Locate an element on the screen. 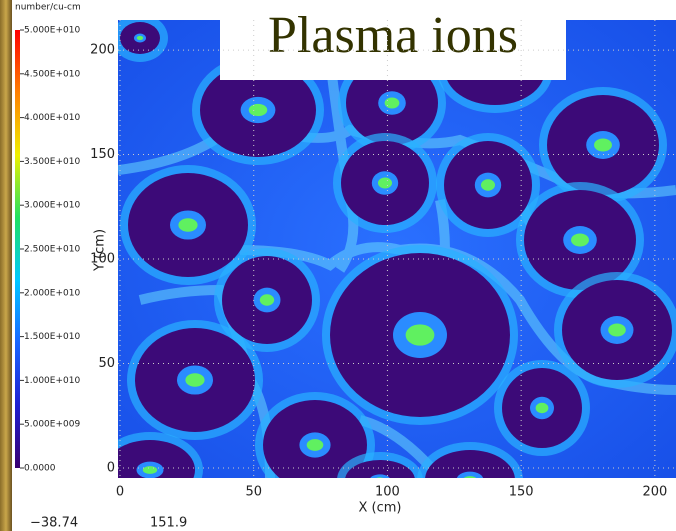  x-tick-label: 0 is located at coordinates (120, 492).